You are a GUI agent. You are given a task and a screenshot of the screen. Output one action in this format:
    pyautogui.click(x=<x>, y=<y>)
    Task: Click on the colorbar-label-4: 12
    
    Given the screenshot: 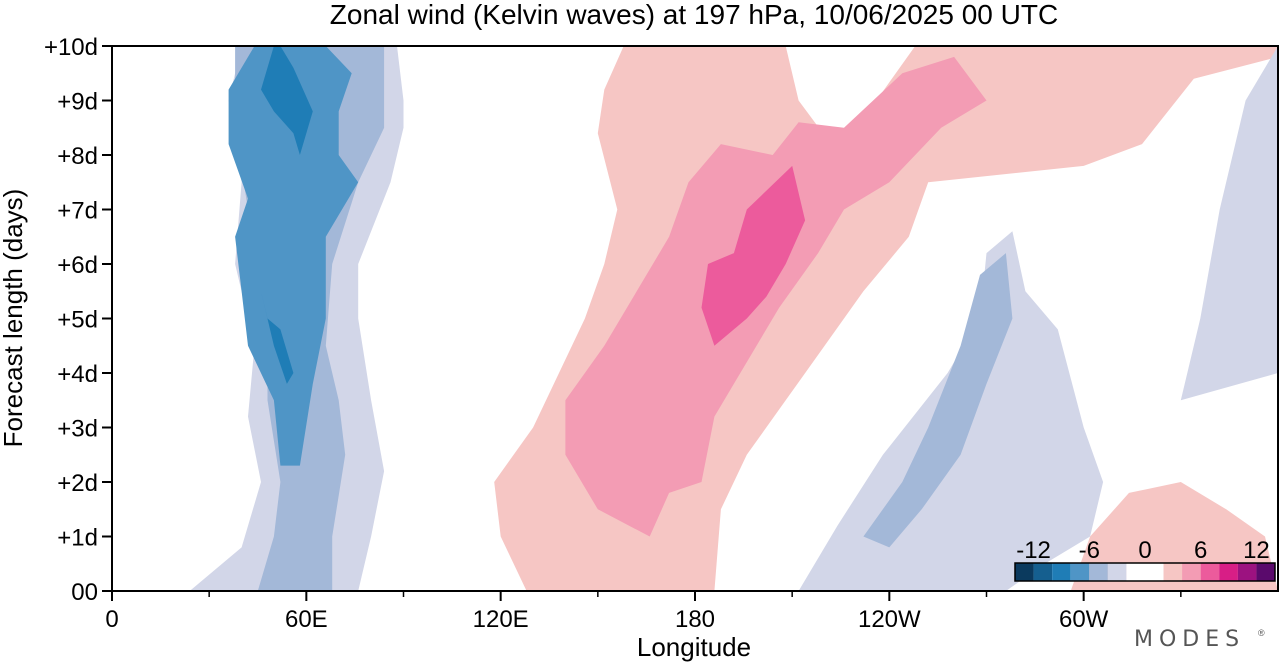 What is the action you would take?
    pyautogui.click(x=1256, y=550)
    